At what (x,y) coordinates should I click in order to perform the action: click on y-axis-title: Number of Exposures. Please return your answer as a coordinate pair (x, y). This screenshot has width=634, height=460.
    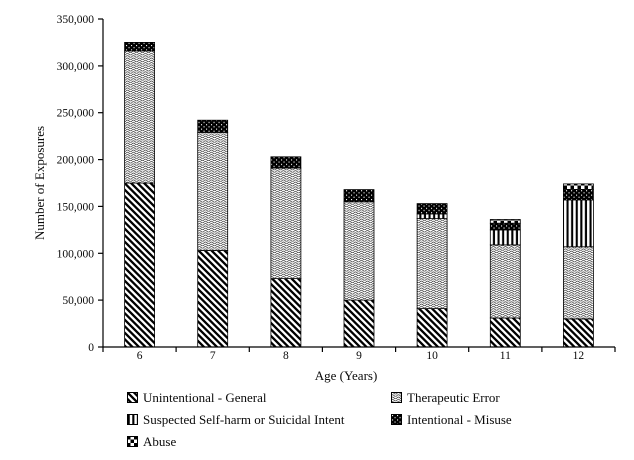
    Looking at the image, I should click on (39, 183).